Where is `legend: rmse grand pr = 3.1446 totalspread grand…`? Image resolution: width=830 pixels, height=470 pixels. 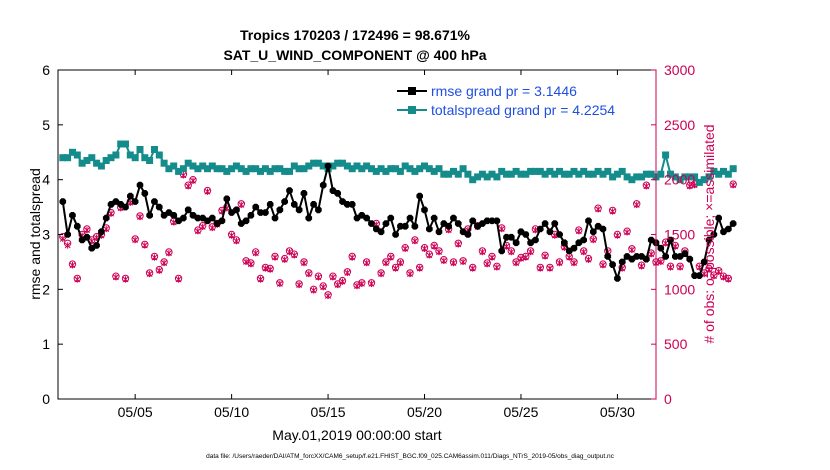 legend: rmse grand pr = 3.1446 totalspread grand… is located at coordinates (523, 101).